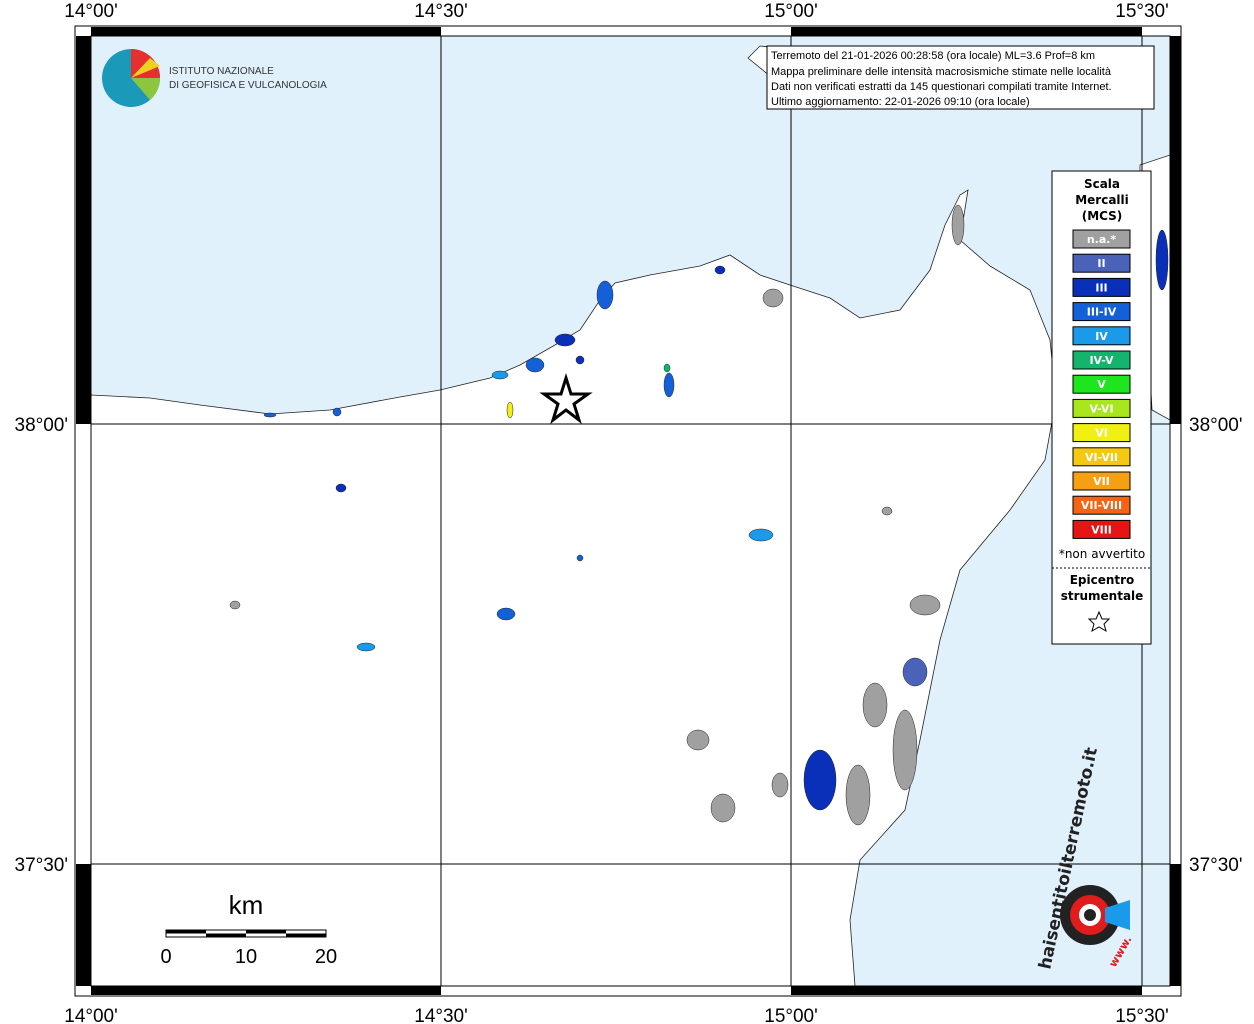 Image resolution: width=1254 pixels, height=1024 pixels. I want to click on legend-title: Scala, so click(1102, 184).